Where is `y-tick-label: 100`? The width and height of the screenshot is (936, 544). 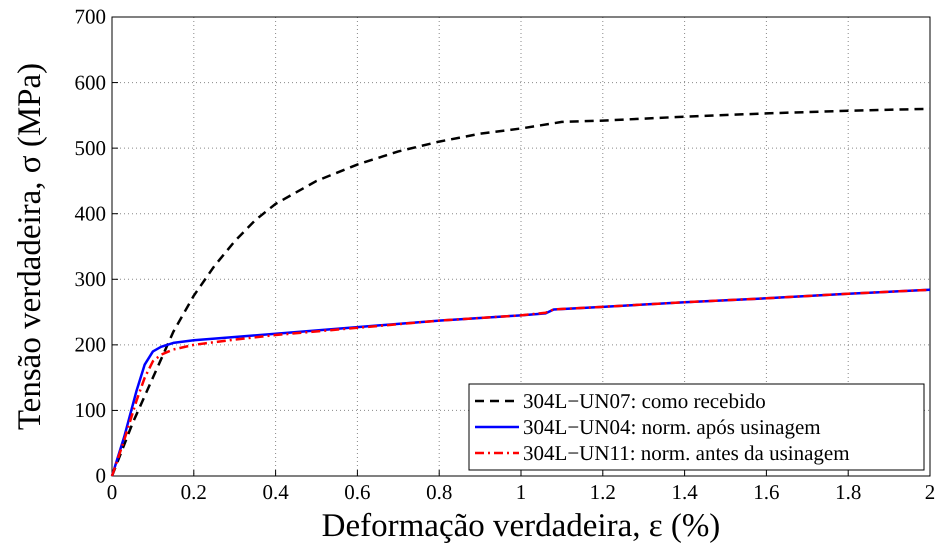 y-tick-label: 100 is located at coordinates (90, 410).